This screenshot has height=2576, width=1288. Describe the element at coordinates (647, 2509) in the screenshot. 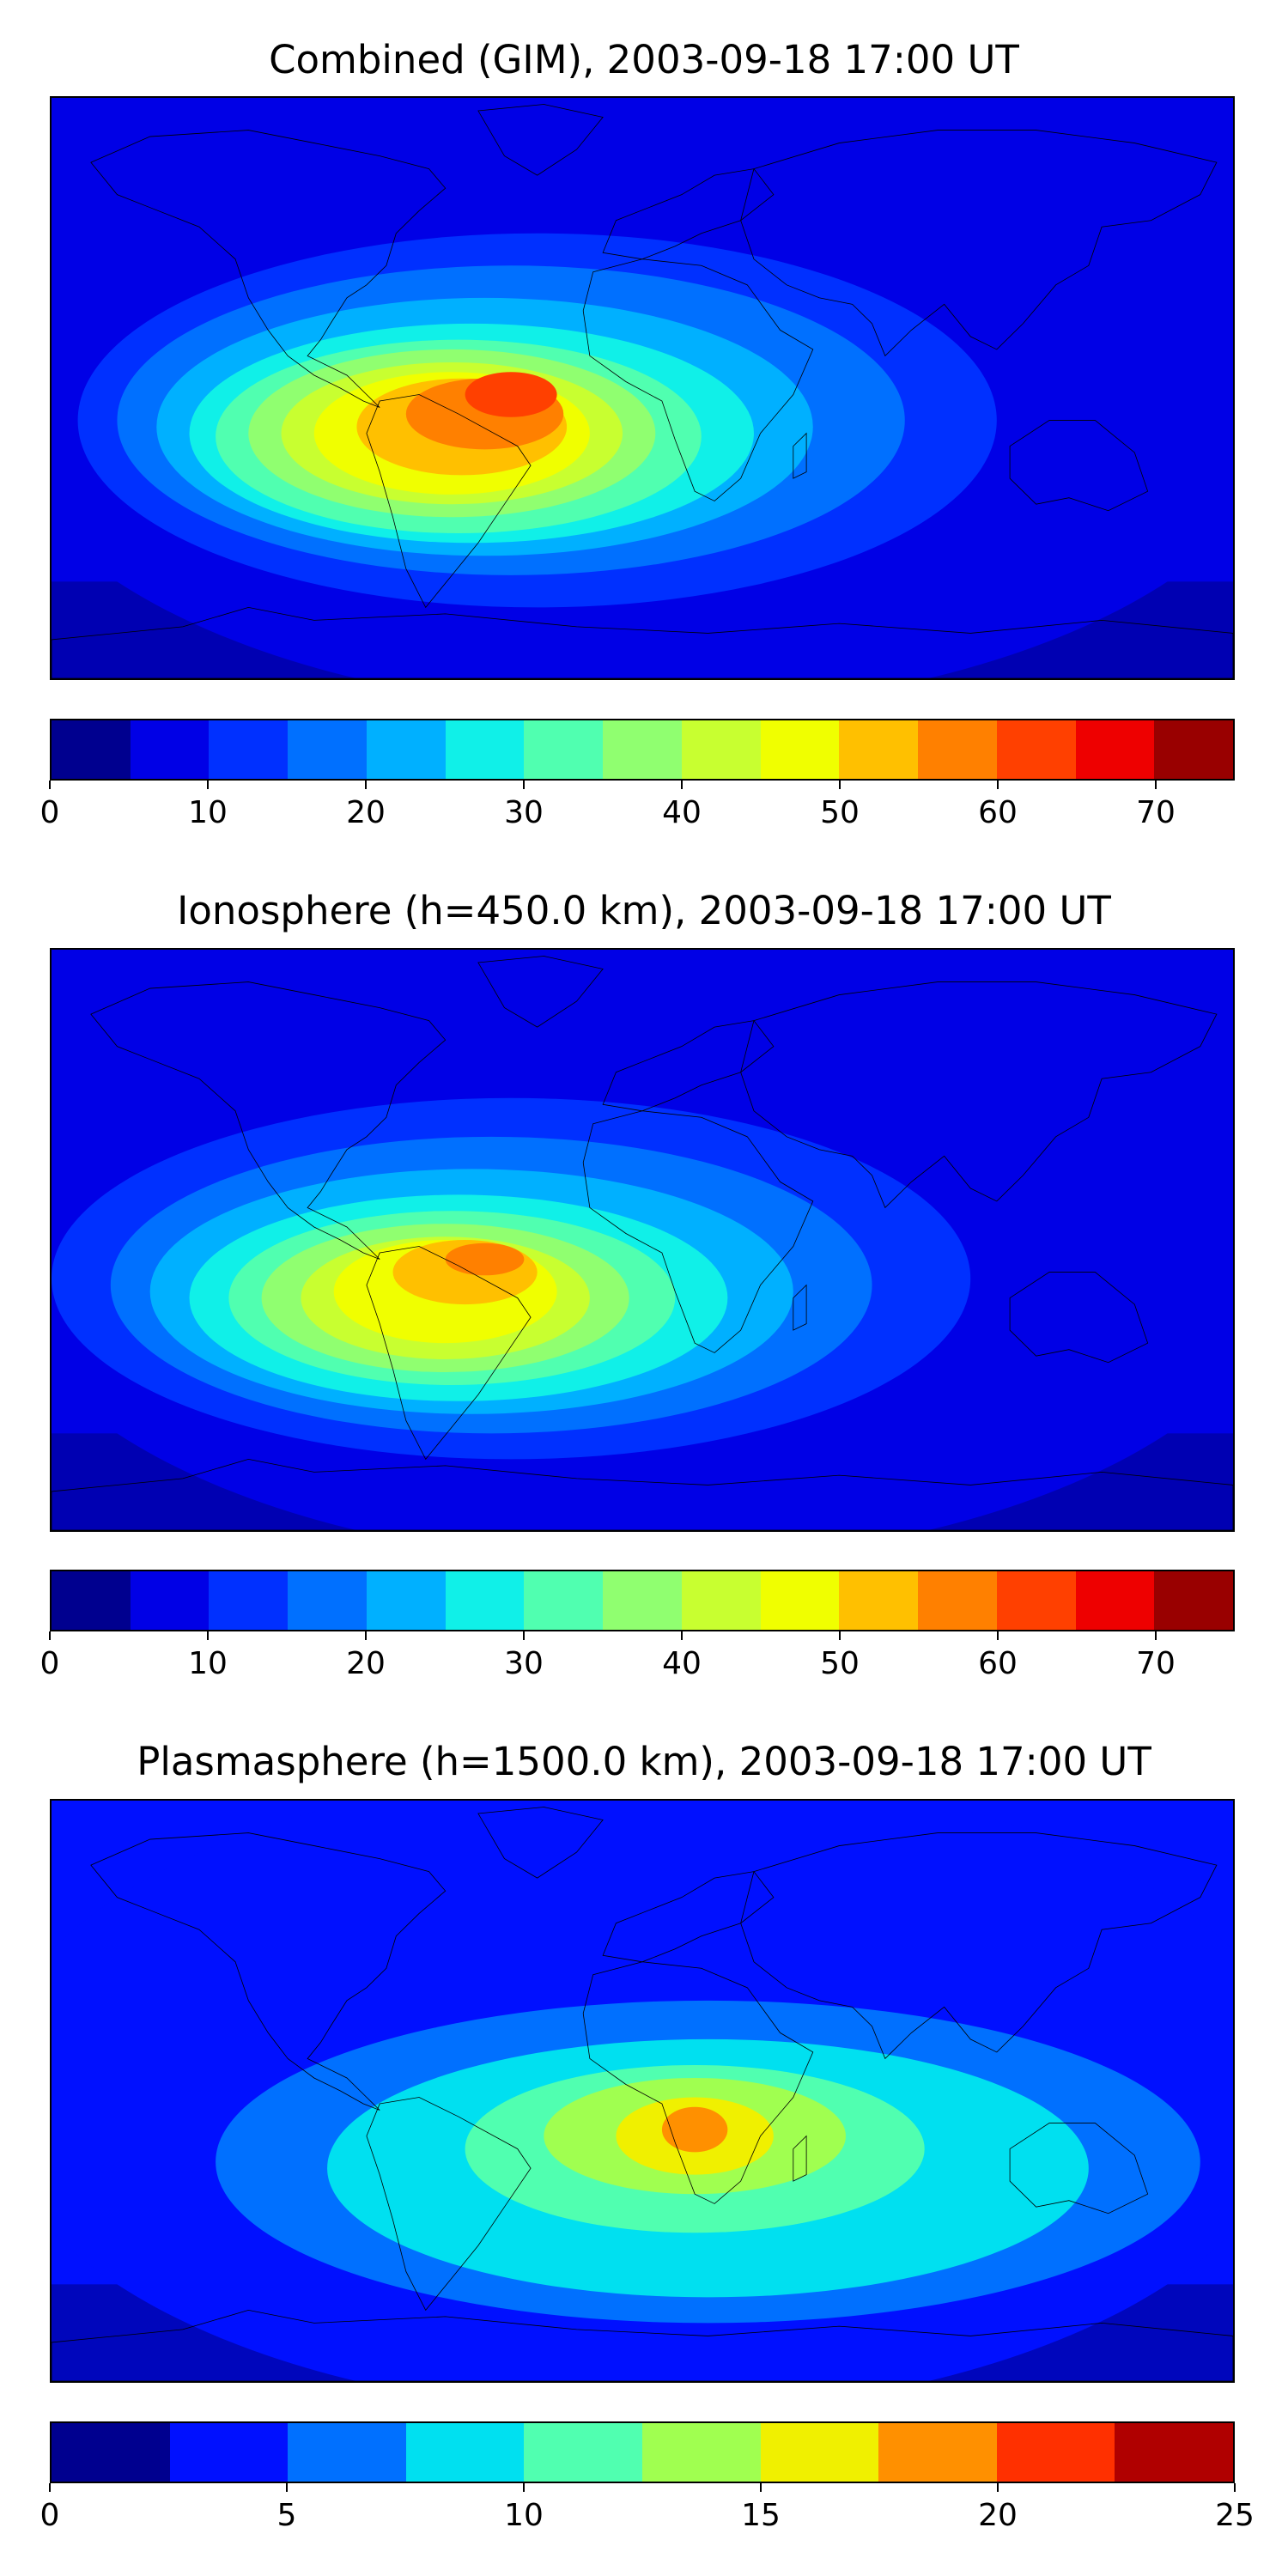

I see `panel-3-colorbar-ticks: 0 5 10 15 20 25` at that location.